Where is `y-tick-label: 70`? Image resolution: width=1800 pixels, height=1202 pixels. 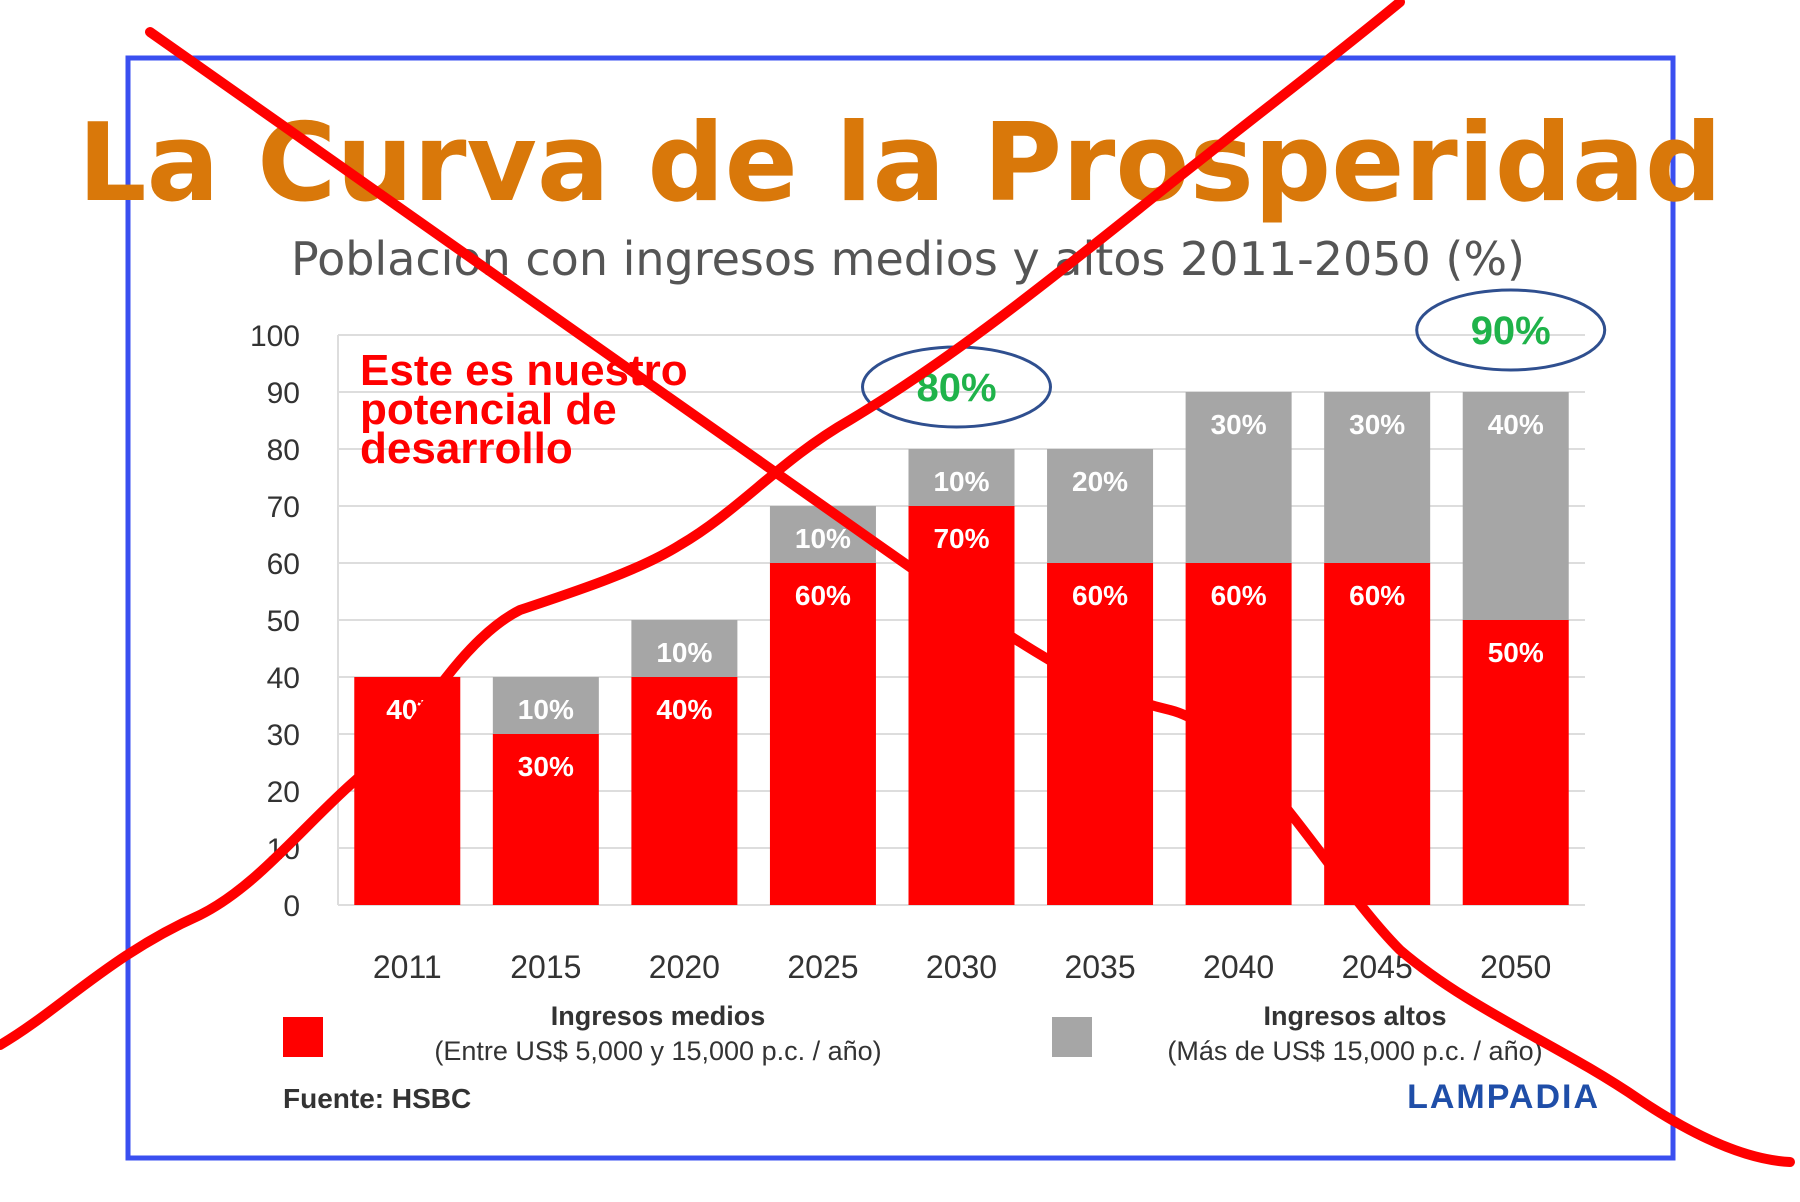 y-tick-label: 70 is located at coordinates (283, 507).